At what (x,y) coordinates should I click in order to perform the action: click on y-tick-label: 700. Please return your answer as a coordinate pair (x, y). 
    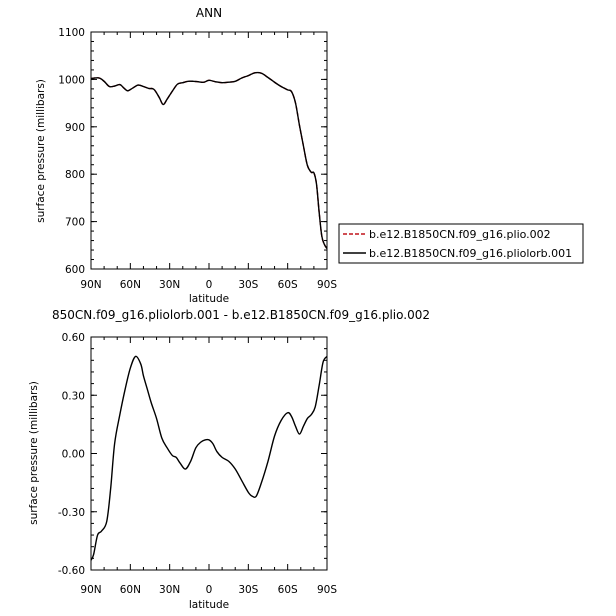
    Looking at the image, I should click on (75, 223).